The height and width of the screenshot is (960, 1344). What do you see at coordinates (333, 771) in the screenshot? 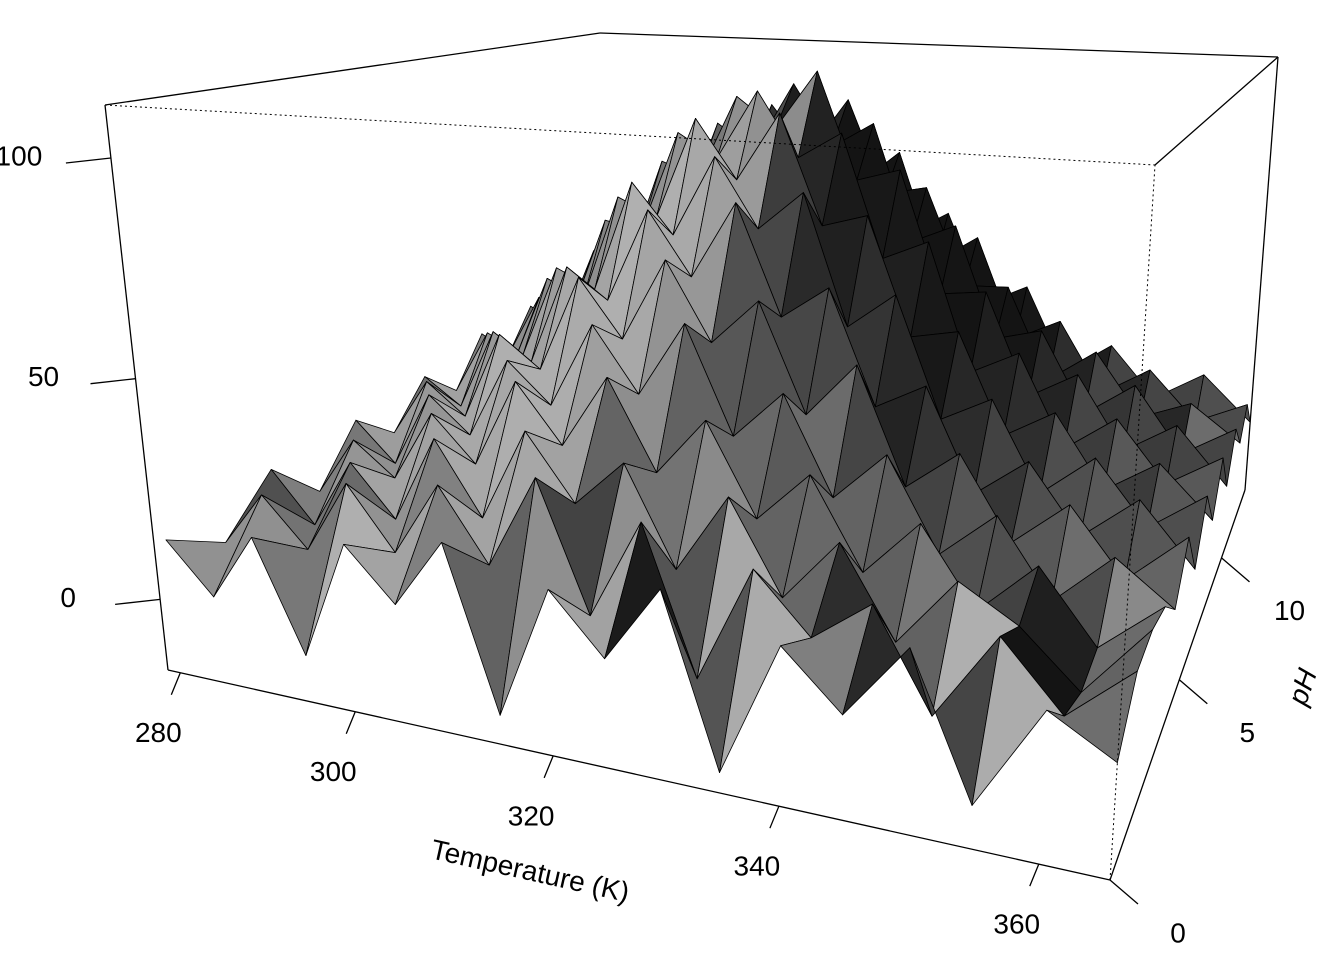
I see `x-tick-label: 300` at bounding box center [333, 771].